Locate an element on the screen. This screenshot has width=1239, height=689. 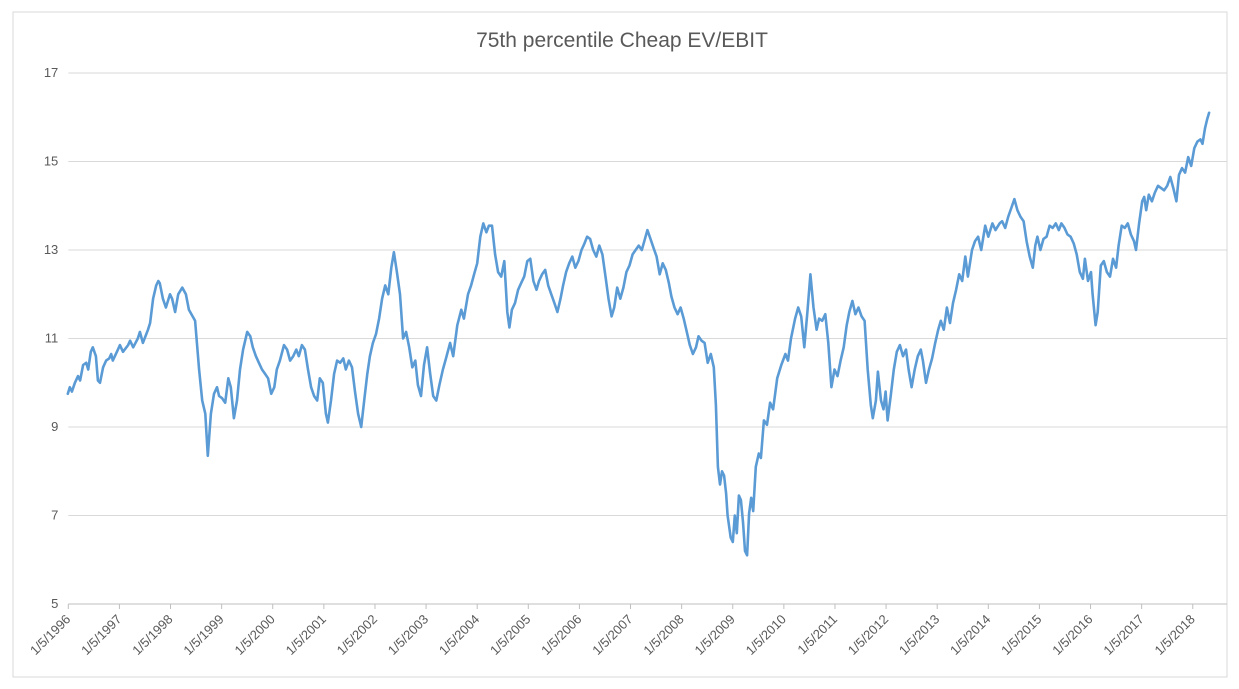
x-tick-label: 1/5/2010 is located at coordinates (766, 635).